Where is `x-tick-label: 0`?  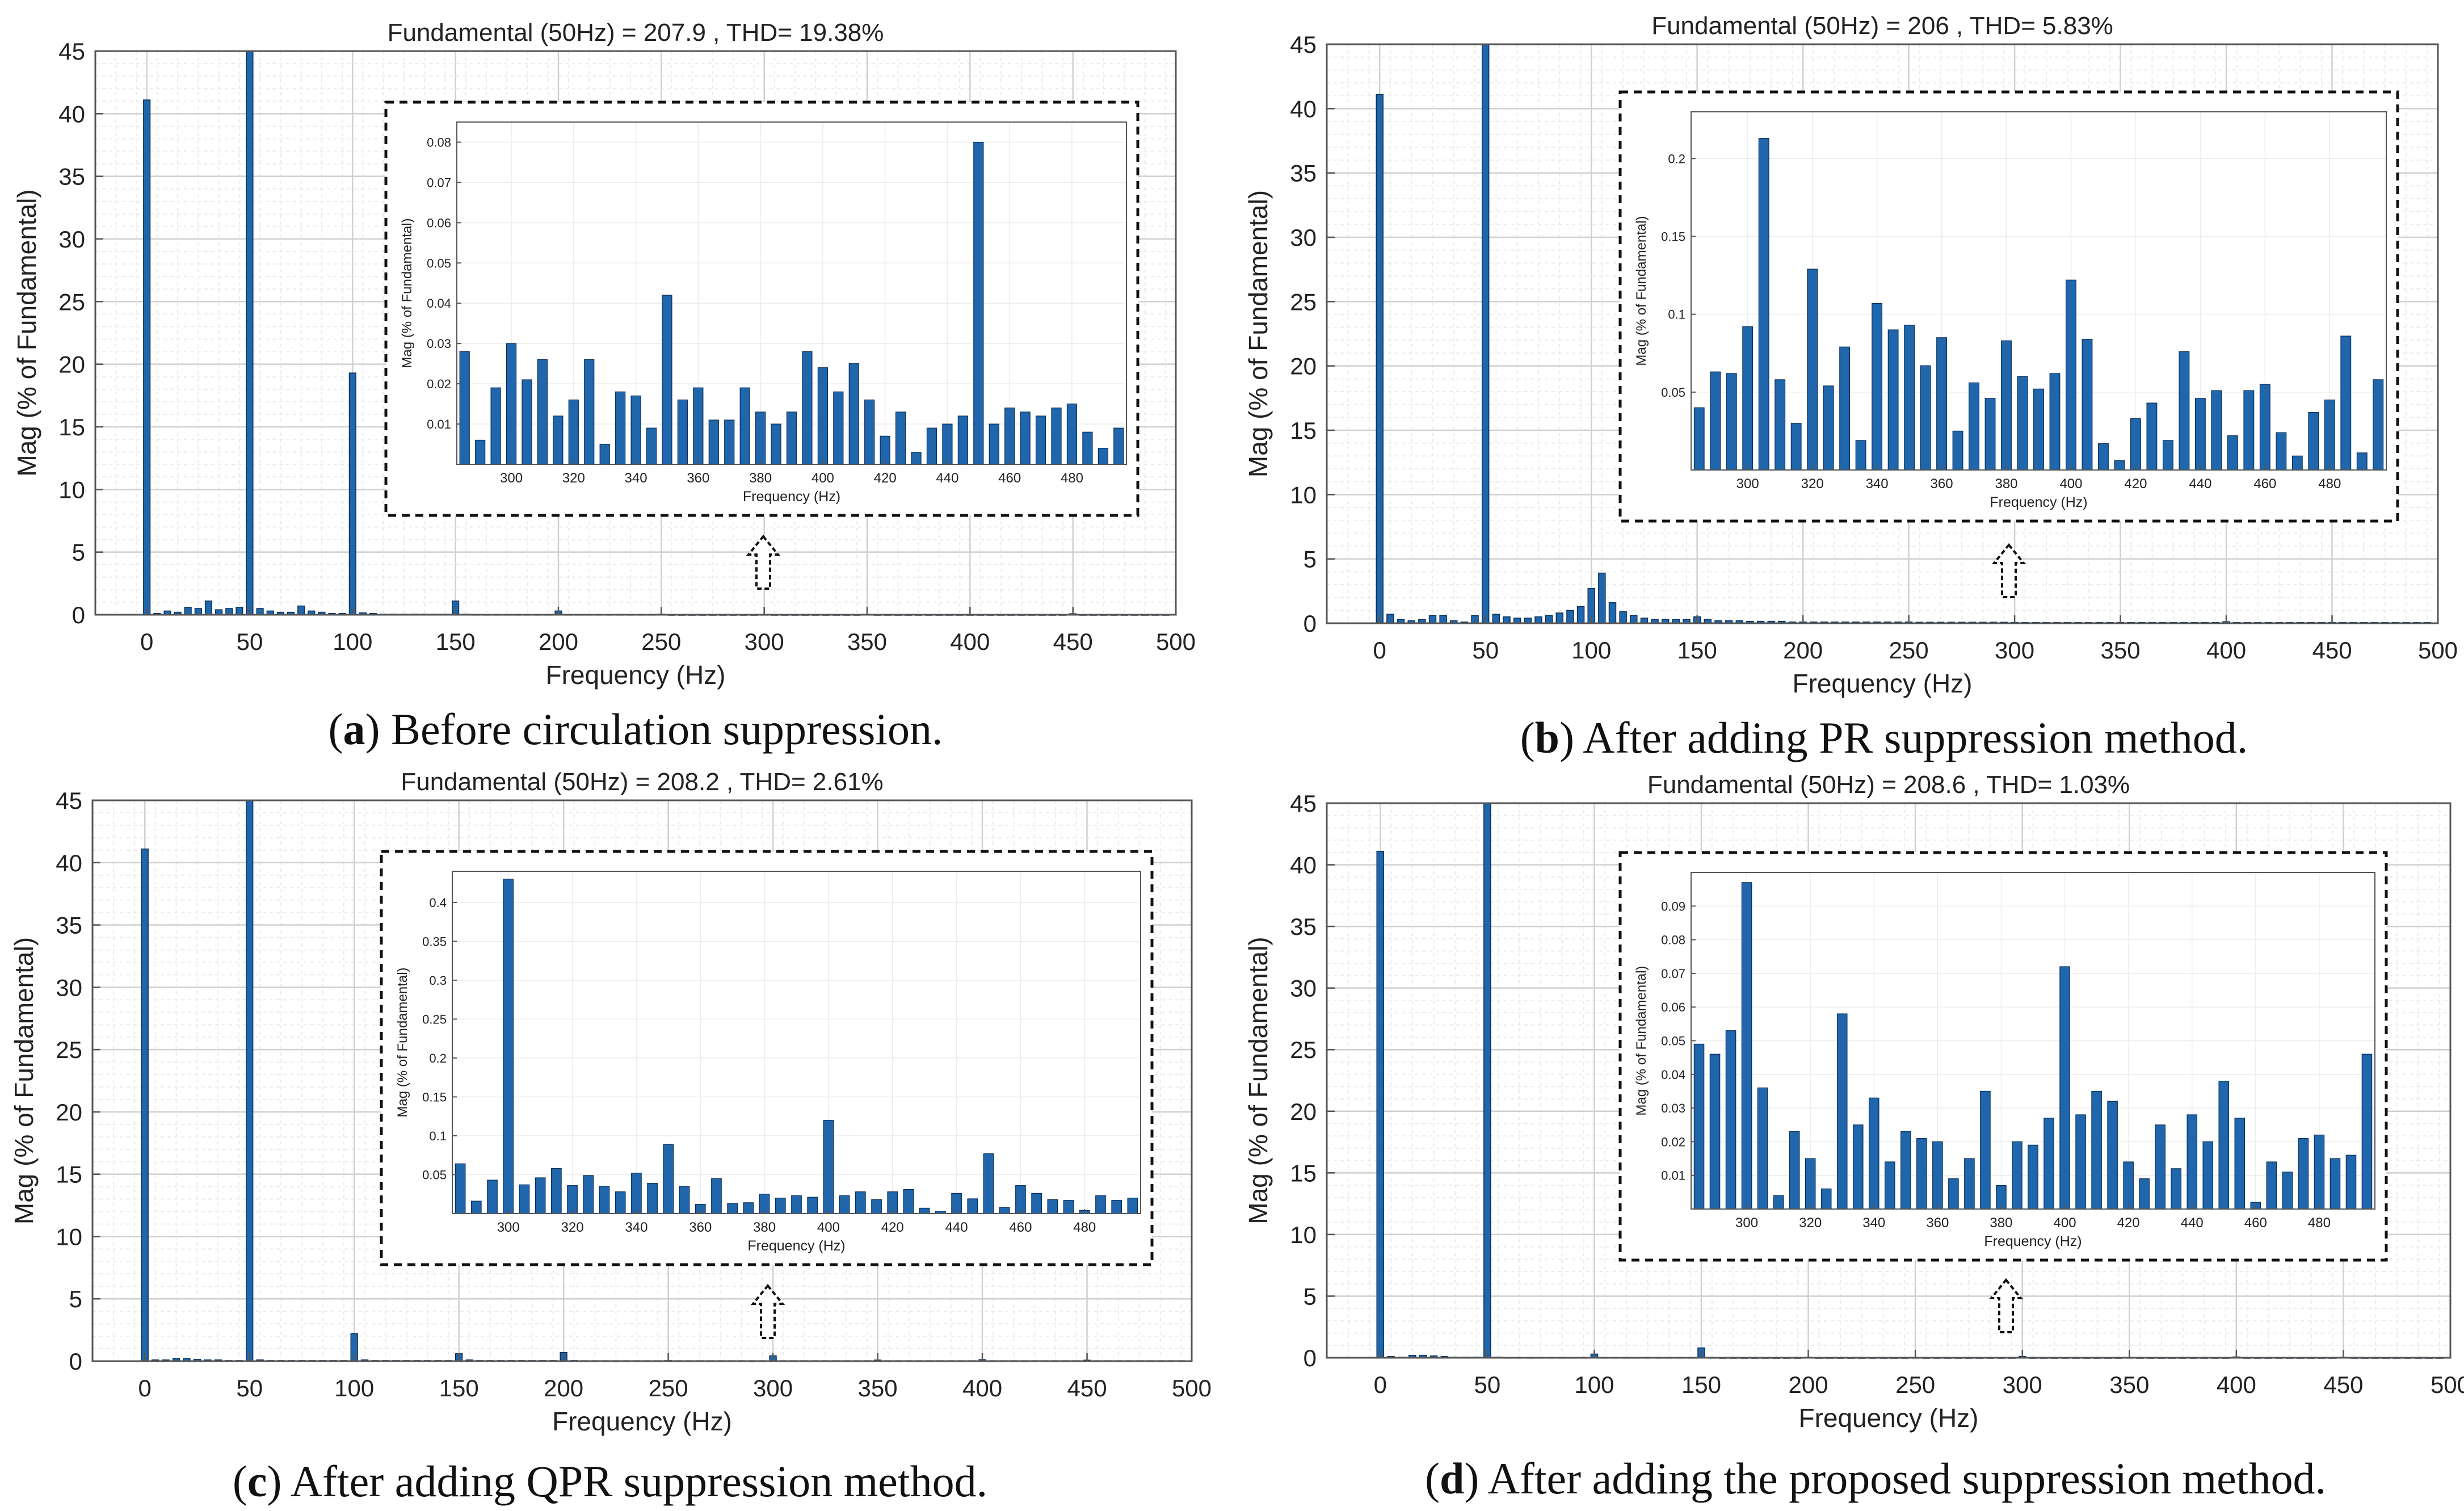
x-tick-label: 0 is located at coordinates (1380, 1384).